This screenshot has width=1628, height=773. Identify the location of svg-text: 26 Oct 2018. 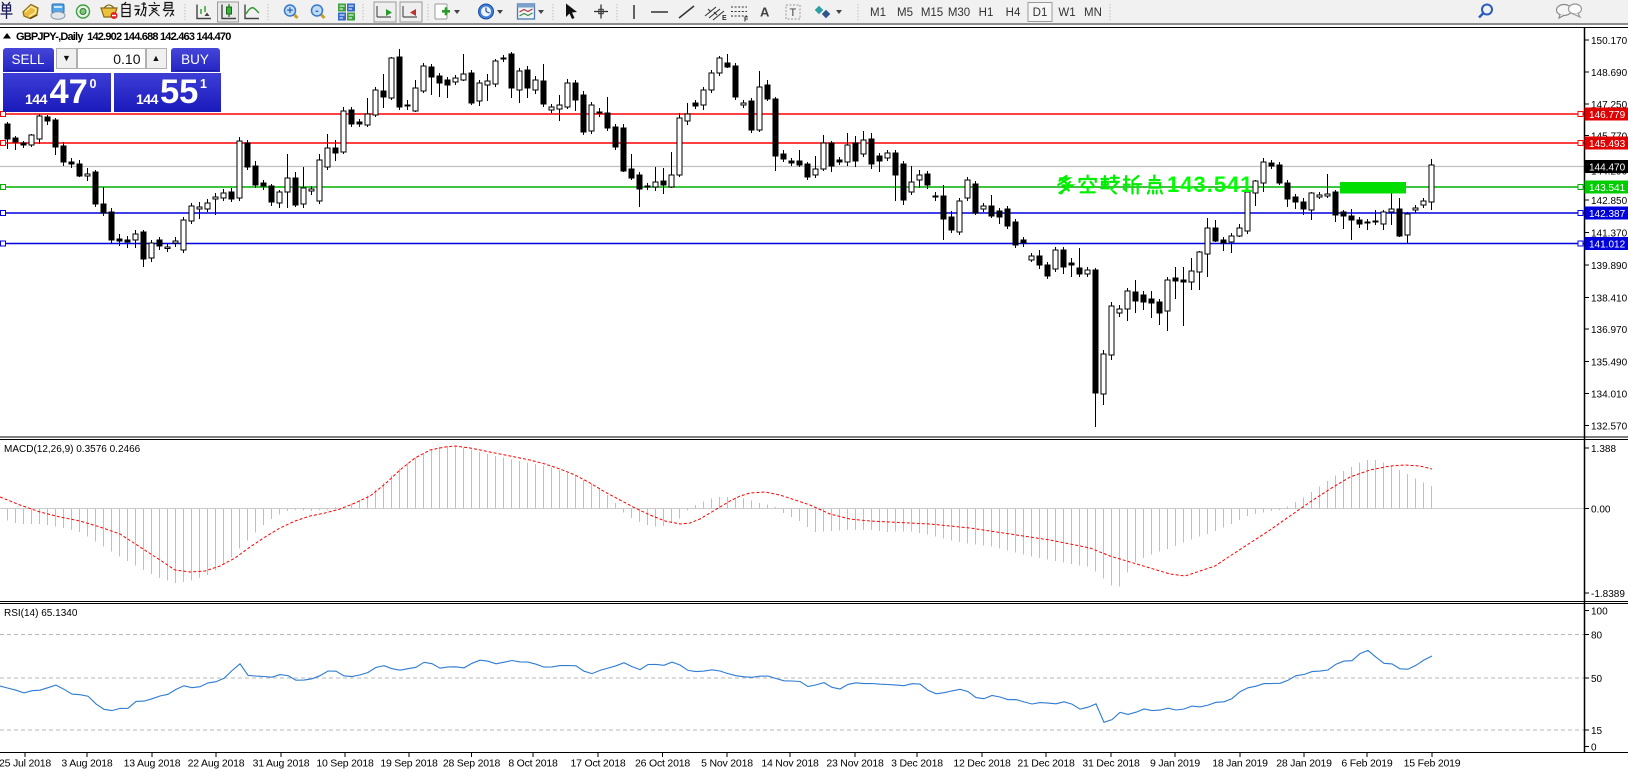
(662, 764).